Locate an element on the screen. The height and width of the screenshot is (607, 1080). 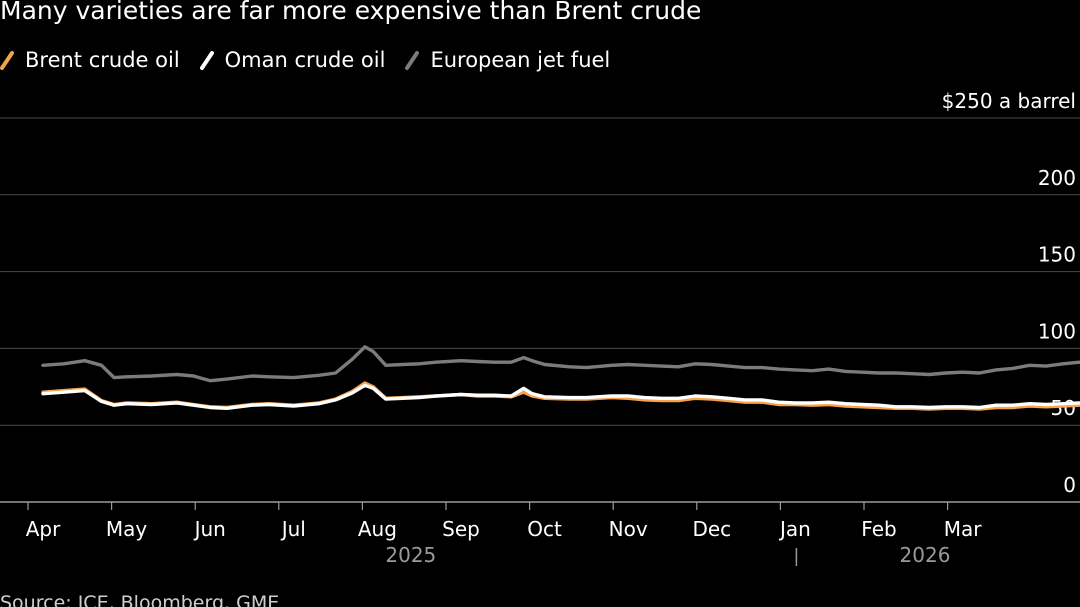
x-year-label-2025: 2025 is located at coordinates (410, 555).